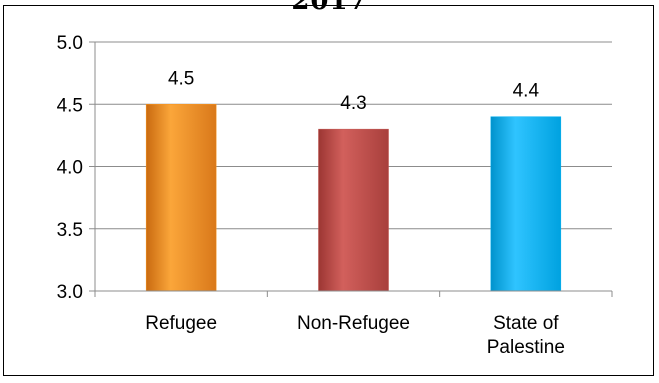  Describe the element at coordinates (70, 230) in the screenshot. I see `y-tick-label: 3.5` at that location.